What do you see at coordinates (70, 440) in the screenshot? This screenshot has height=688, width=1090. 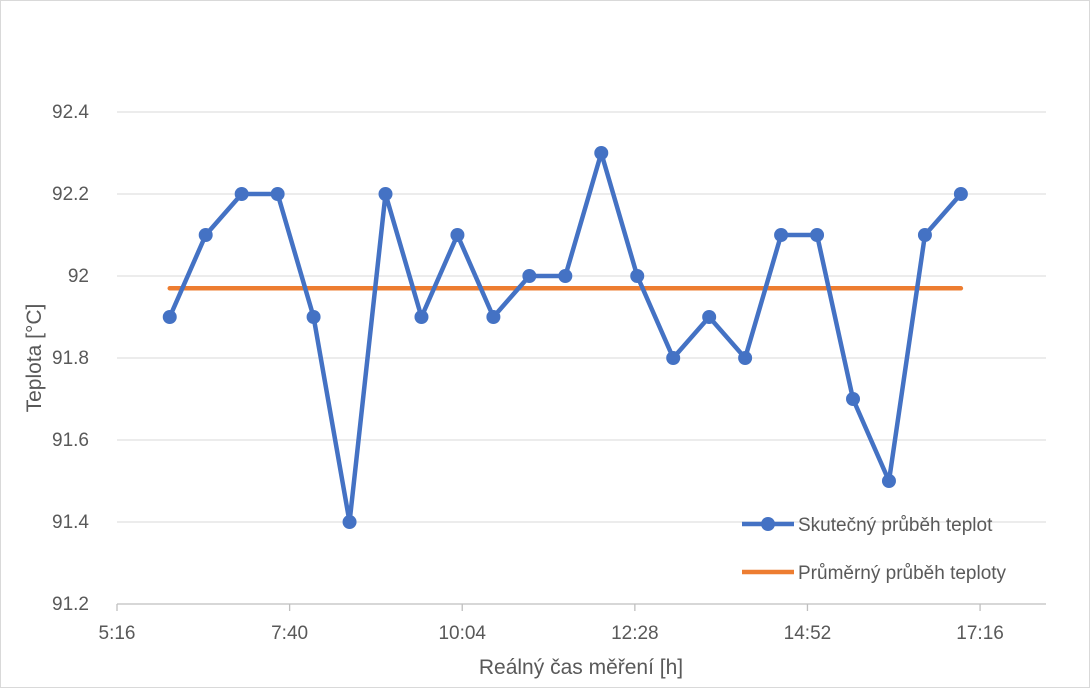 I see `y-tick-label: 91.6` at bounding box center [70, 440].